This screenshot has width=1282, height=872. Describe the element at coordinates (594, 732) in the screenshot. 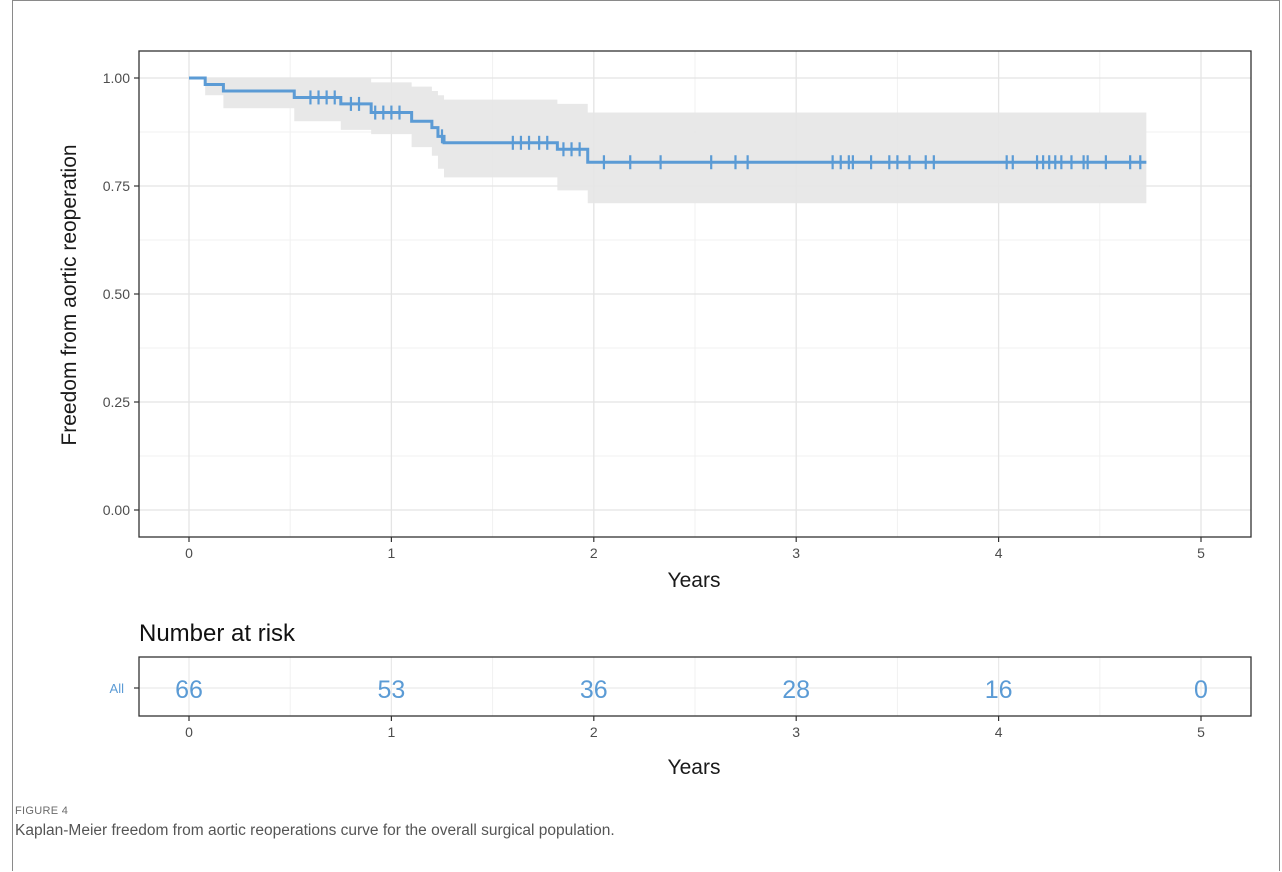

I see `risk-x-tick-label: 2` at that location.